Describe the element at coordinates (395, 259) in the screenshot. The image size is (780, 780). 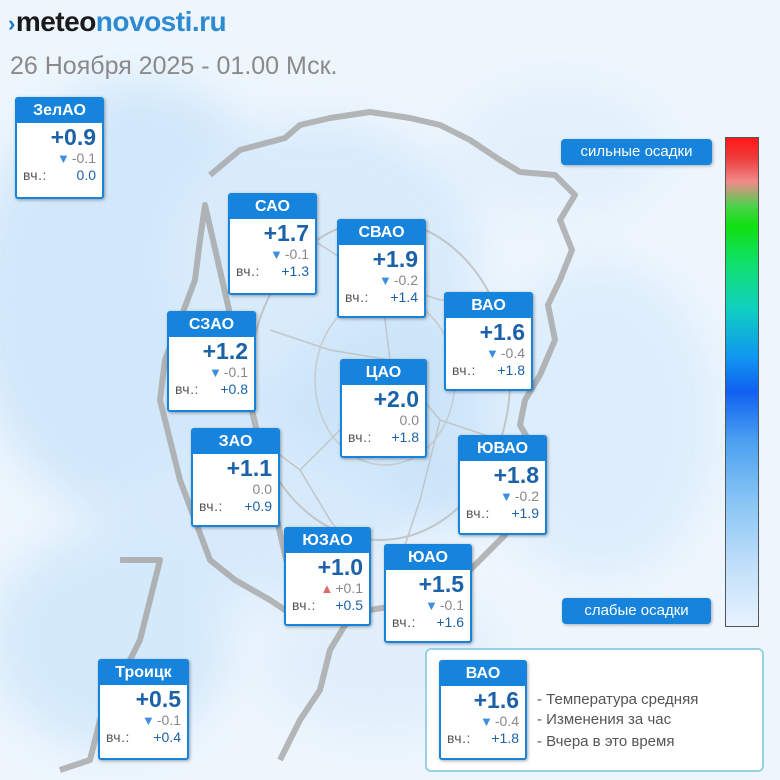
I see `district-temperature: +1.9` at that location.